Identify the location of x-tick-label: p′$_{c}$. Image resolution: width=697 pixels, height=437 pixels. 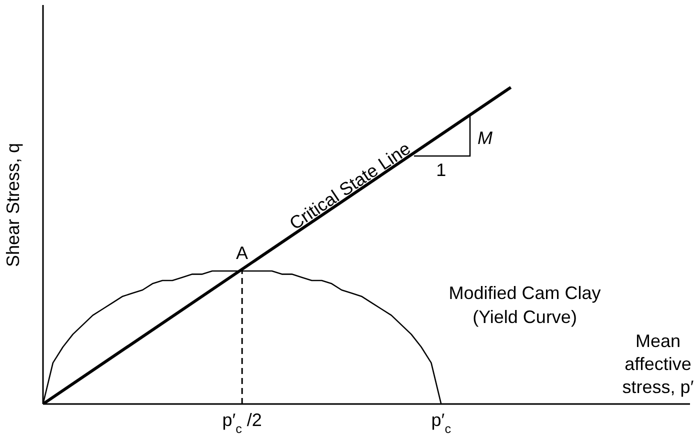
(441, 423).